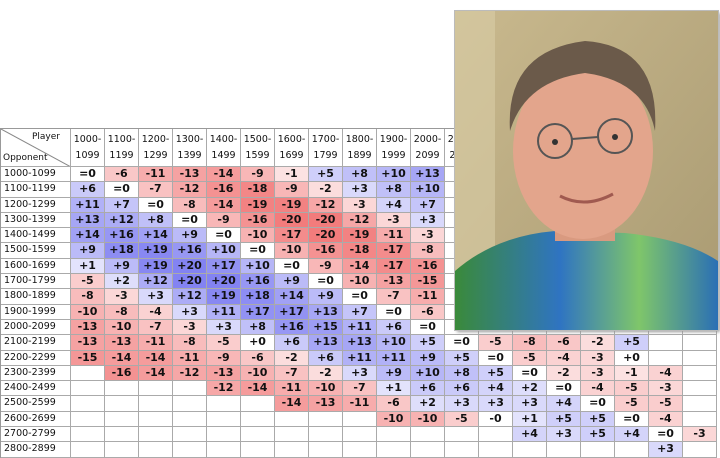  I want to click on cell-value: -19, so click(292, 205).